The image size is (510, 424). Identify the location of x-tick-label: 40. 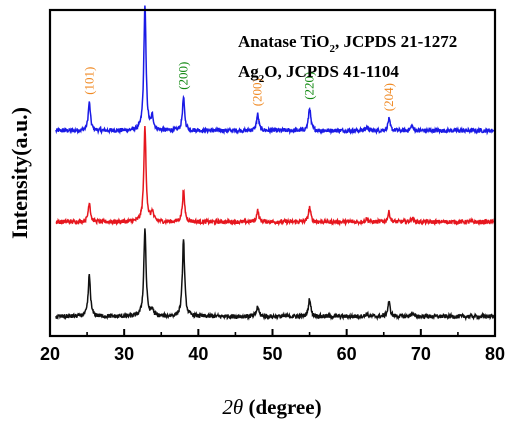
(198, 354).